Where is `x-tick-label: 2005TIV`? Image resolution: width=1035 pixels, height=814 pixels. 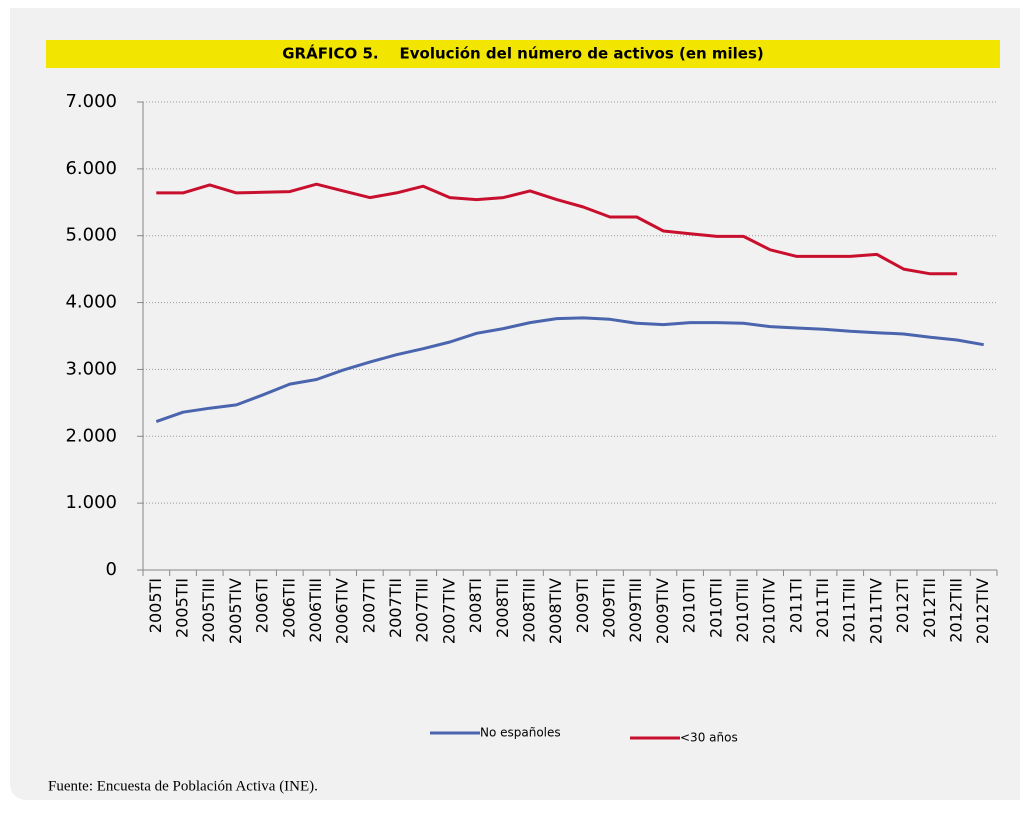 x-tick-label: 2005TIV is located at coordinates (235, 611).